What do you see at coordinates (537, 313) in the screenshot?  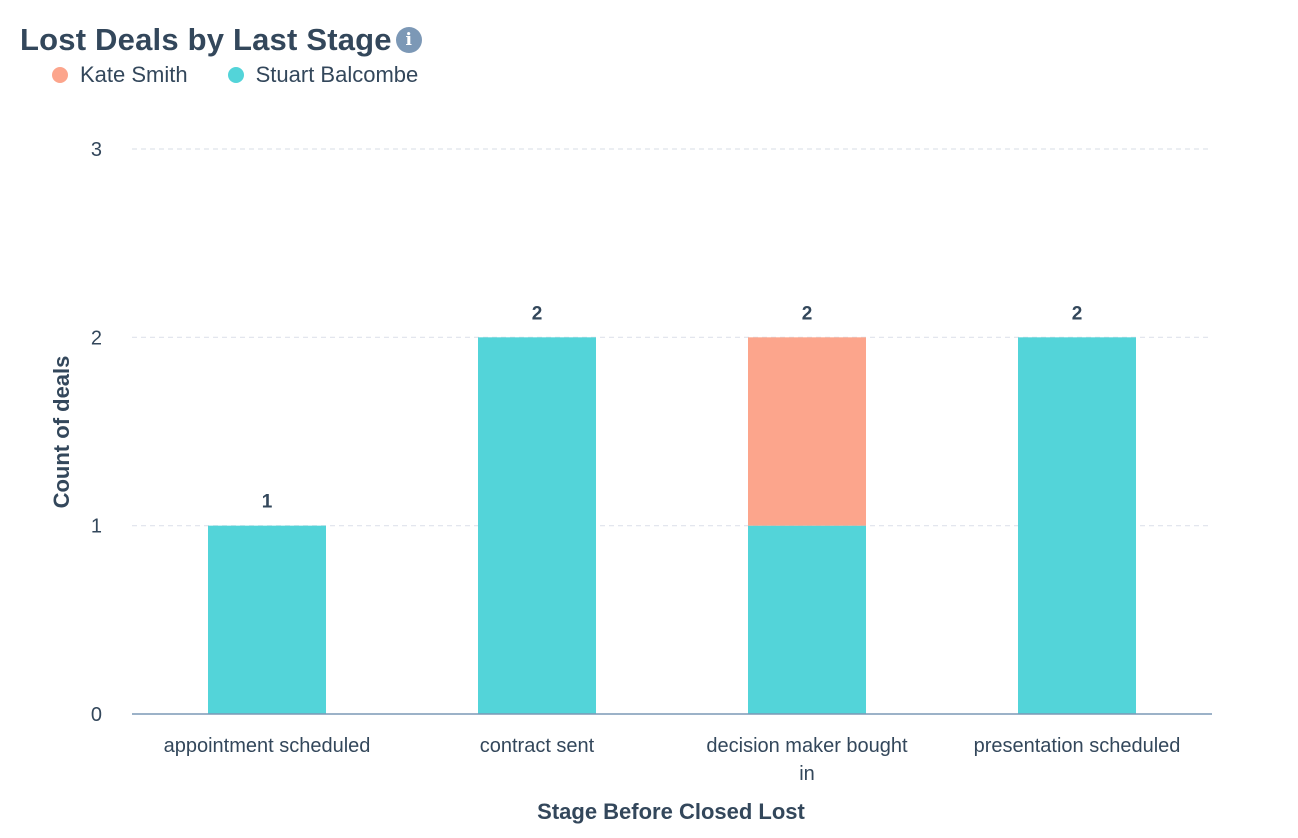 I see `data-label-total-1: 2` at bounding box center [537, 313].